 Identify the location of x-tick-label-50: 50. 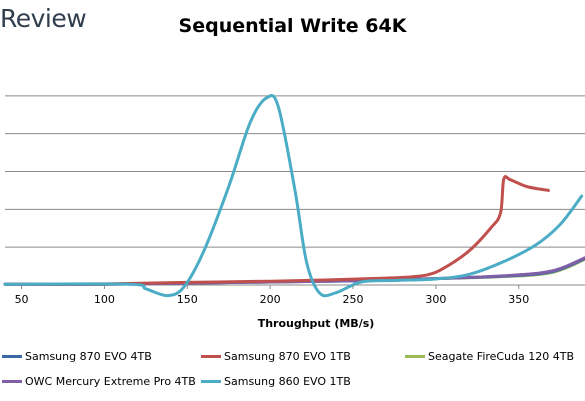
(22, 299).